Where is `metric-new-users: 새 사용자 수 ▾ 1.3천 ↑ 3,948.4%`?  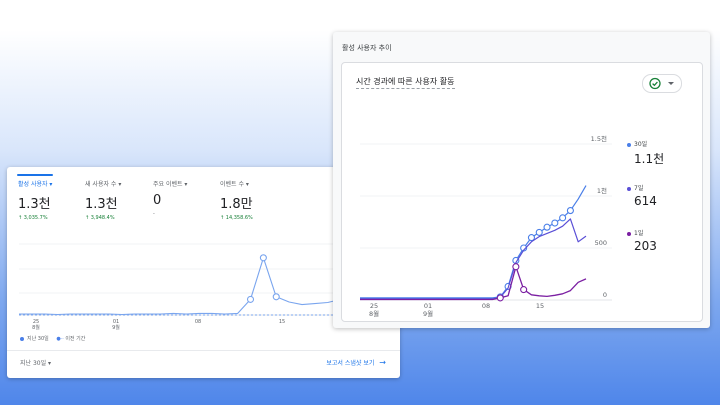 metric-new-users: 새 사용자 수 ▾ 1.3천 ↑ 3,948.4% is located at coordinates (103, 200).